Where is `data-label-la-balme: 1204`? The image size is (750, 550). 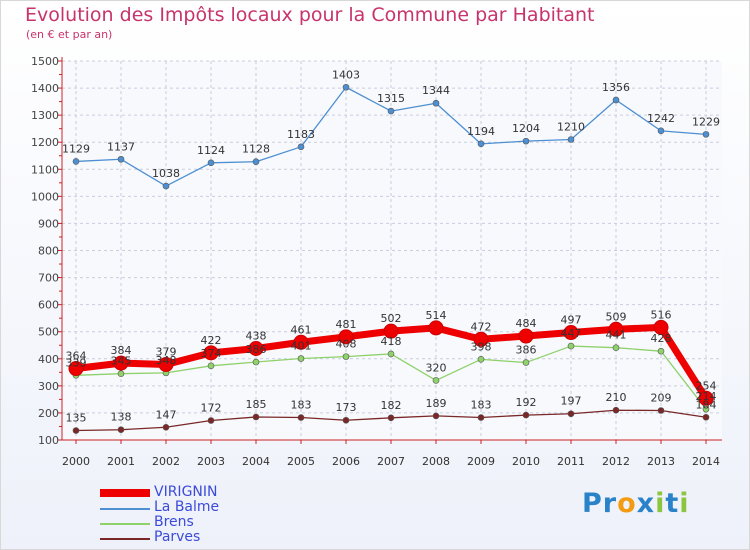 data-label-la-balme: 1204 is located at coordinates (526, 128).